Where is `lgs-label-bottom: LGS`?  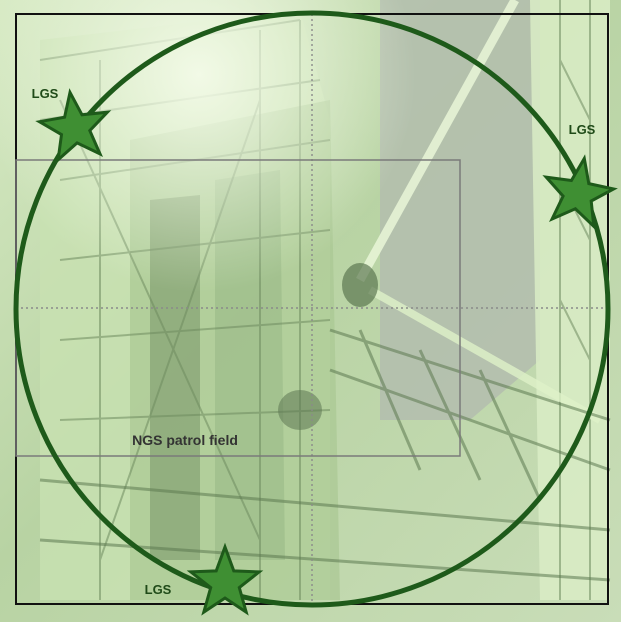 lgs-label-bottom: LGS is located at coordinates (158, 589).